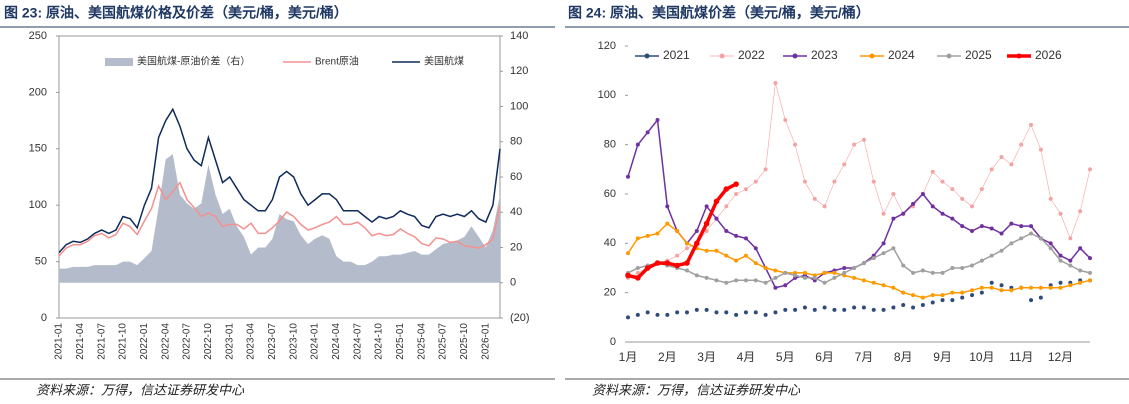 This screenshot has width=1129, height=404. I want to click on y2-tick-label: 40, so click(516, 212).